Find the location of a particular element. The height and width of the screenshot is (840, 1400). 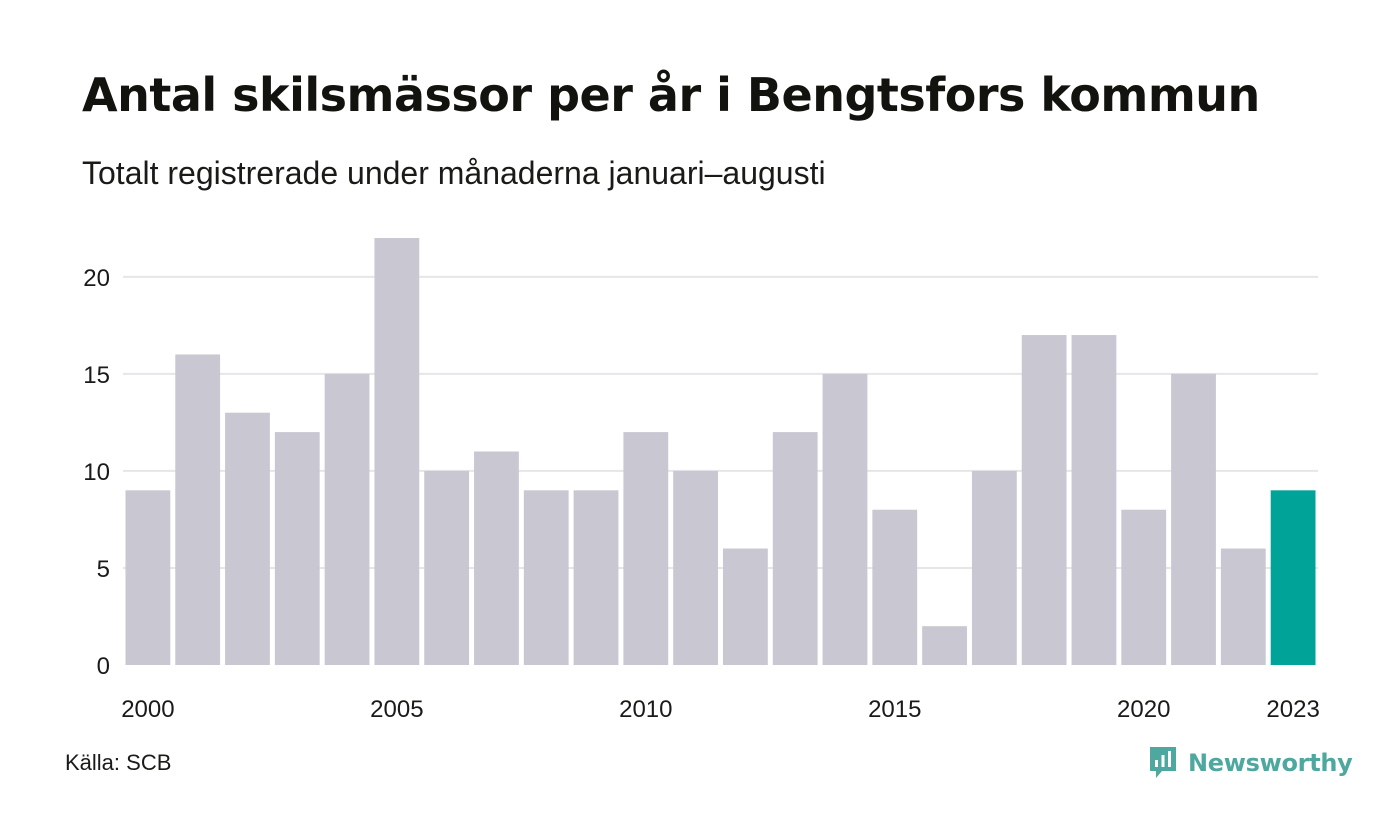

bar-2023 is located at coordinates (1293, 577).